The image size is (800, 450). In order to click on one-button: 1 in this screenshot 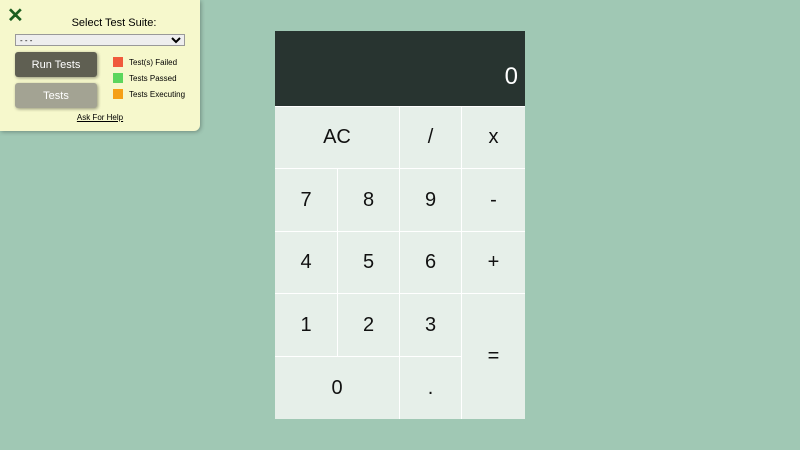, I will do `click(306, 325)`.